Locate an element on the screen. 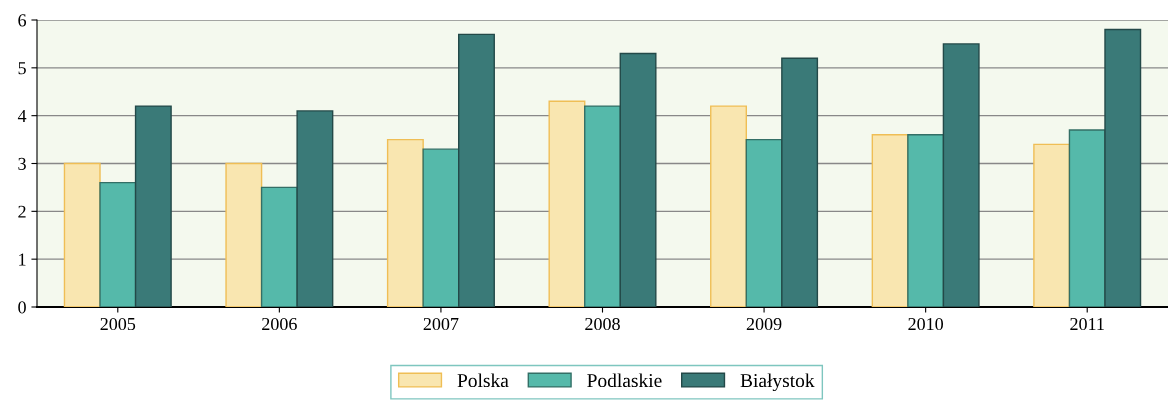 The image size is (1168, 413). x-tick-label: 2011 is located at coordinates (1087, 324).